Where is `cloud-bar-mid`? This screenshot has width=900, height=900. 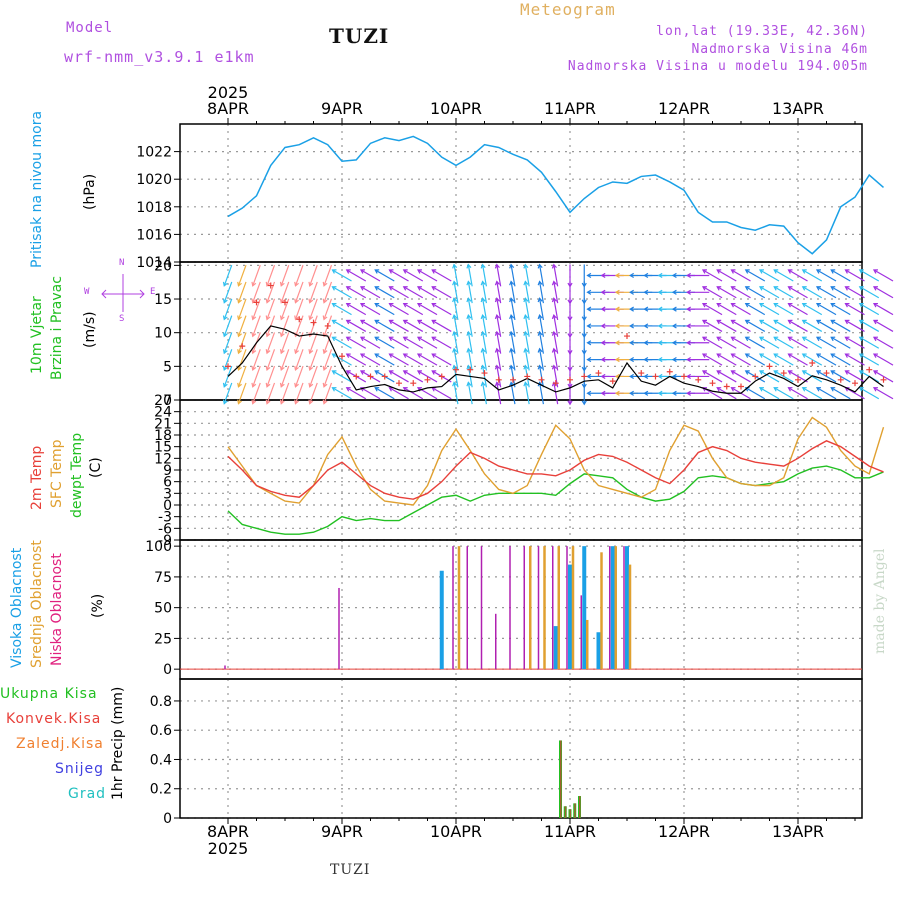
cloud-bar-mid is located at coordinates (615, 608).